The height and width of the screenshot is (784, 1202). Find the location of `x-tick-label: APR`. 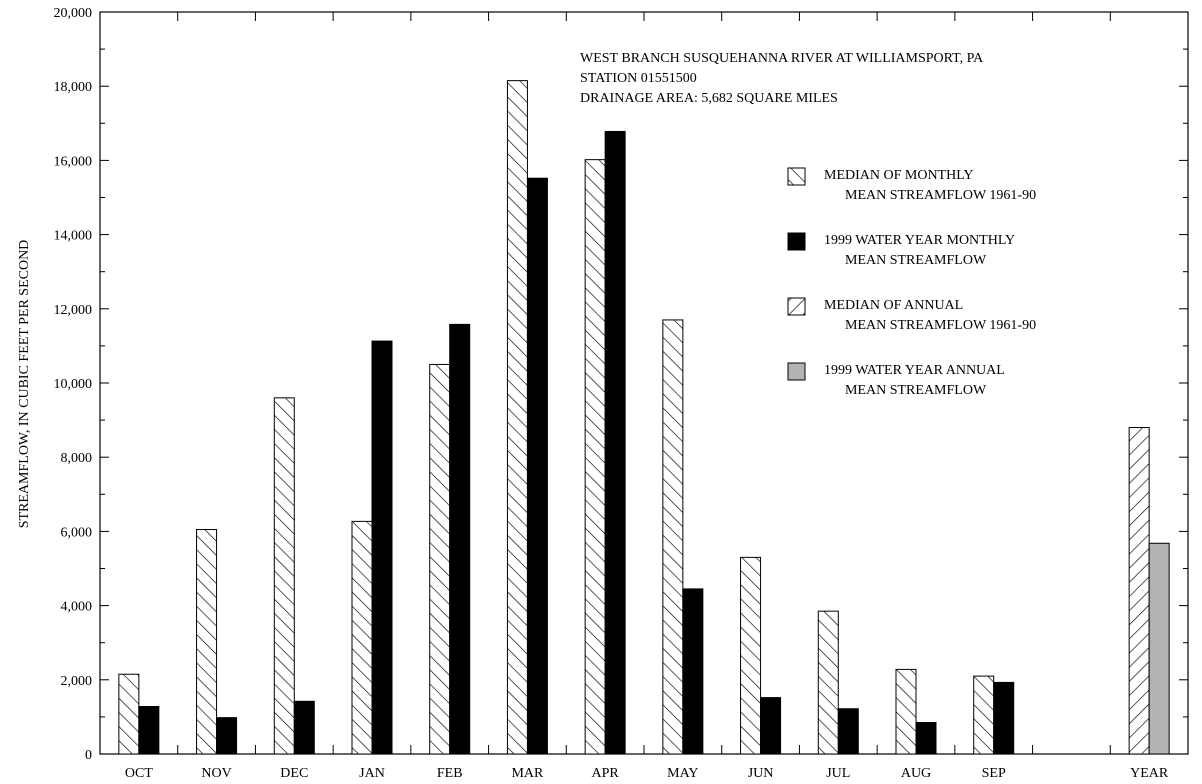

x-tick-label: APR is located at coordinates (606, 773).